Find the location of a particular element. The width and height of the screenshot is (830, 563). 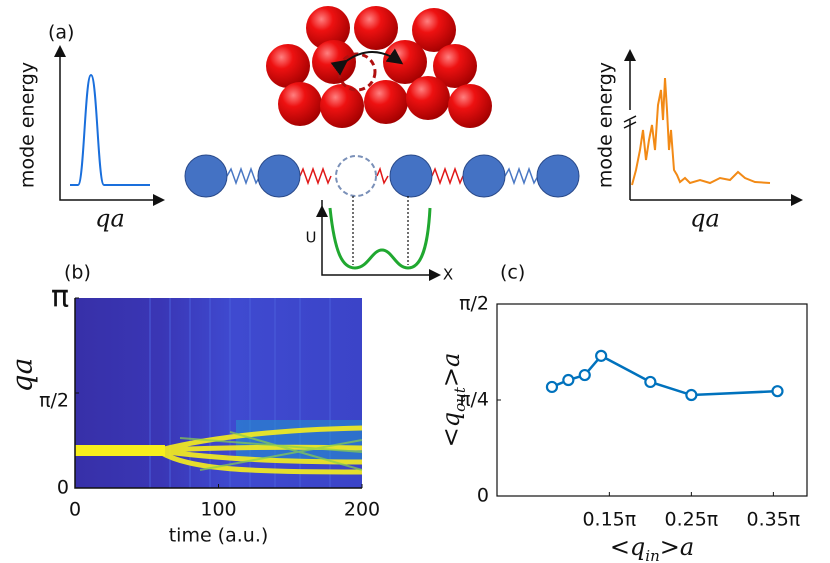

plot-frame is located at coordinates (652, 400).